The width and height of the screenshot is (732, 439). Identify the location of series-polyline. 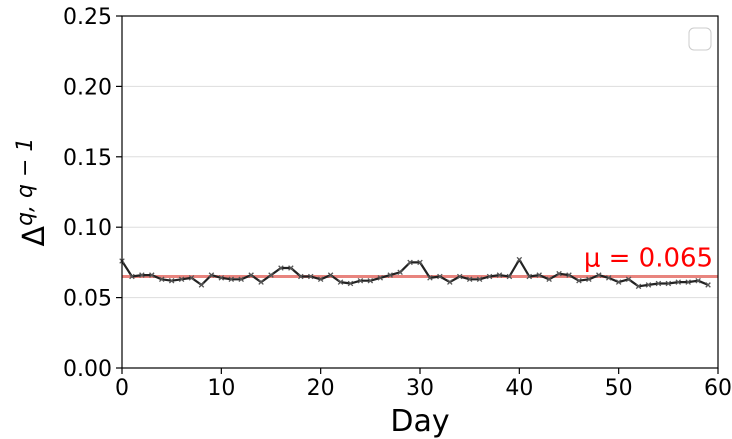
(415, 273).